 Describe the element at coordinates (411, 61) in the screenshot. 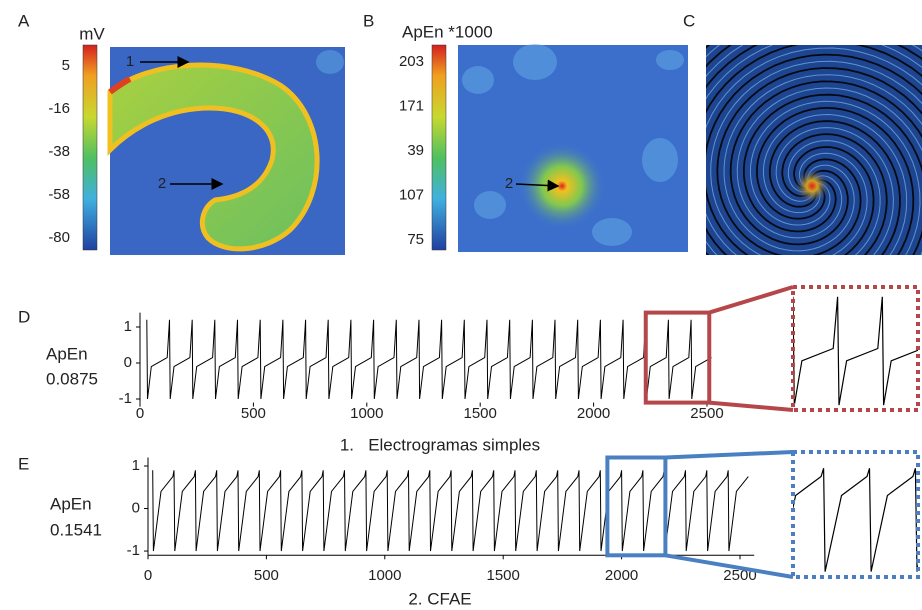

I see `colorbar-tick-label: 203` at that location.